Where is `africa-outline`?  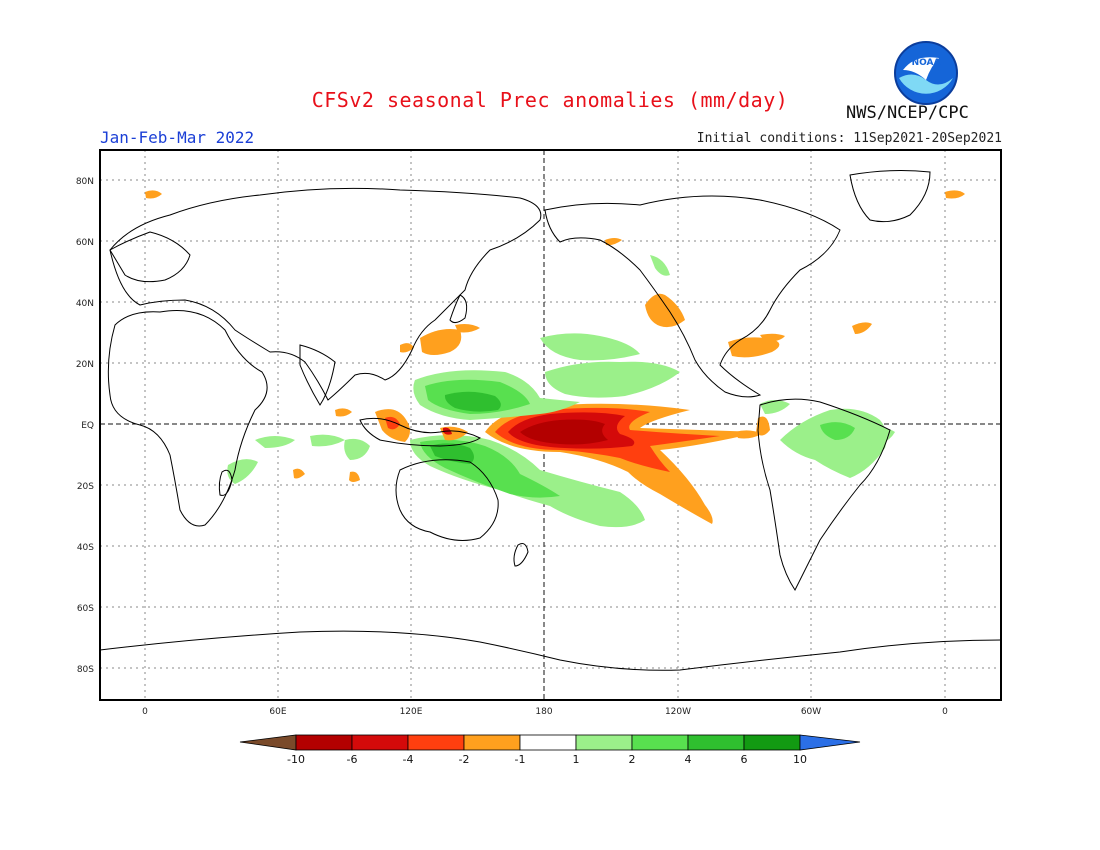
africa-outline is located at coordinates (187, 418).